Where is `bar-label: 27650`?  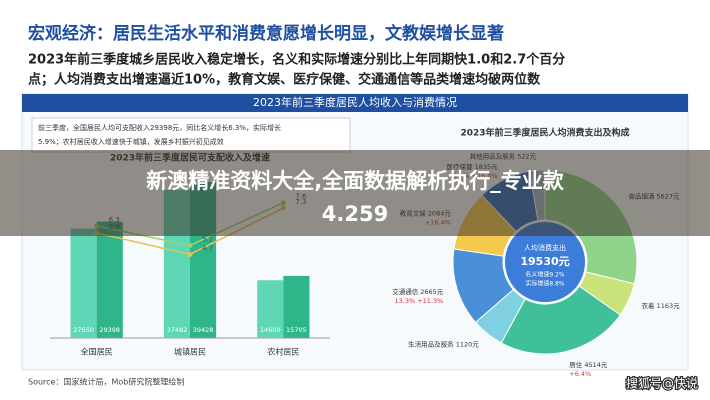 bar-label: 27650 is located at coordinates (83, 330).